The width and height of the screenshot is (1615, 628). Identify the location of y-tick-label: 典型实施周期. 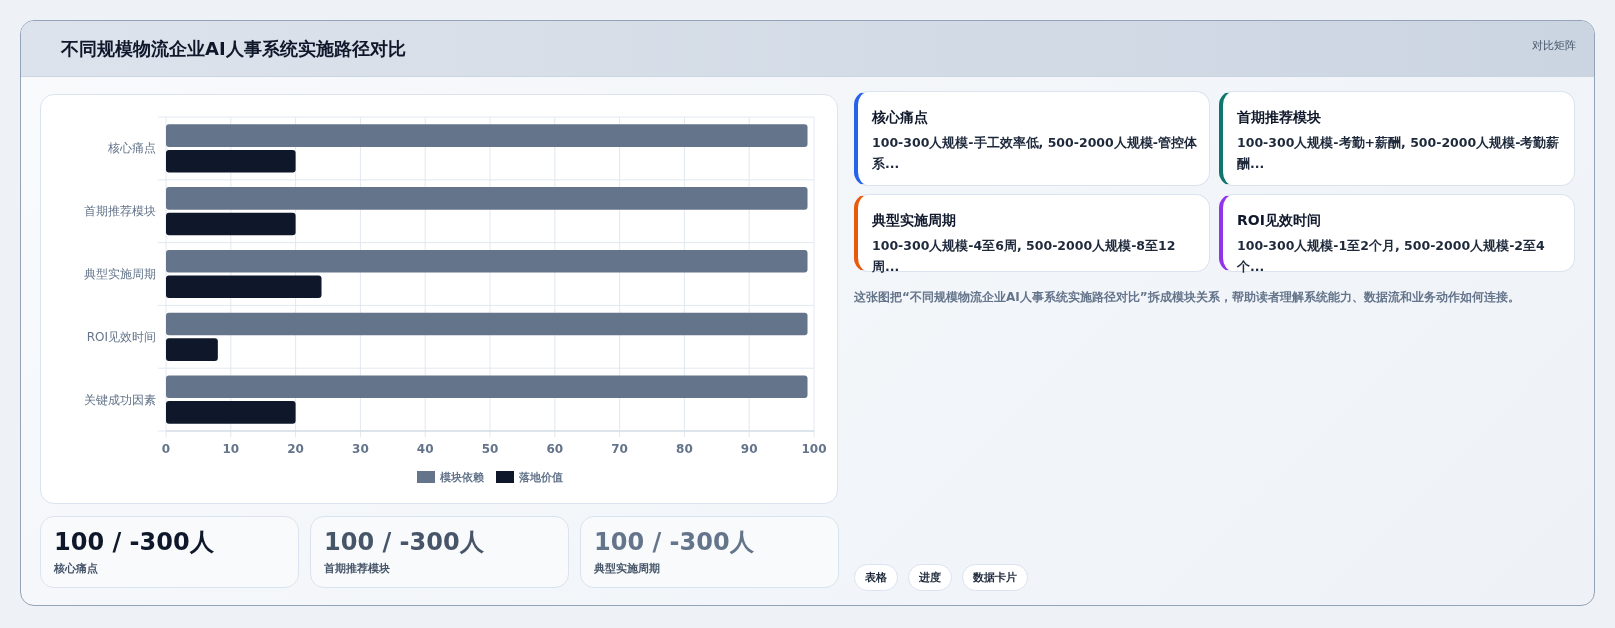
(120, 274).